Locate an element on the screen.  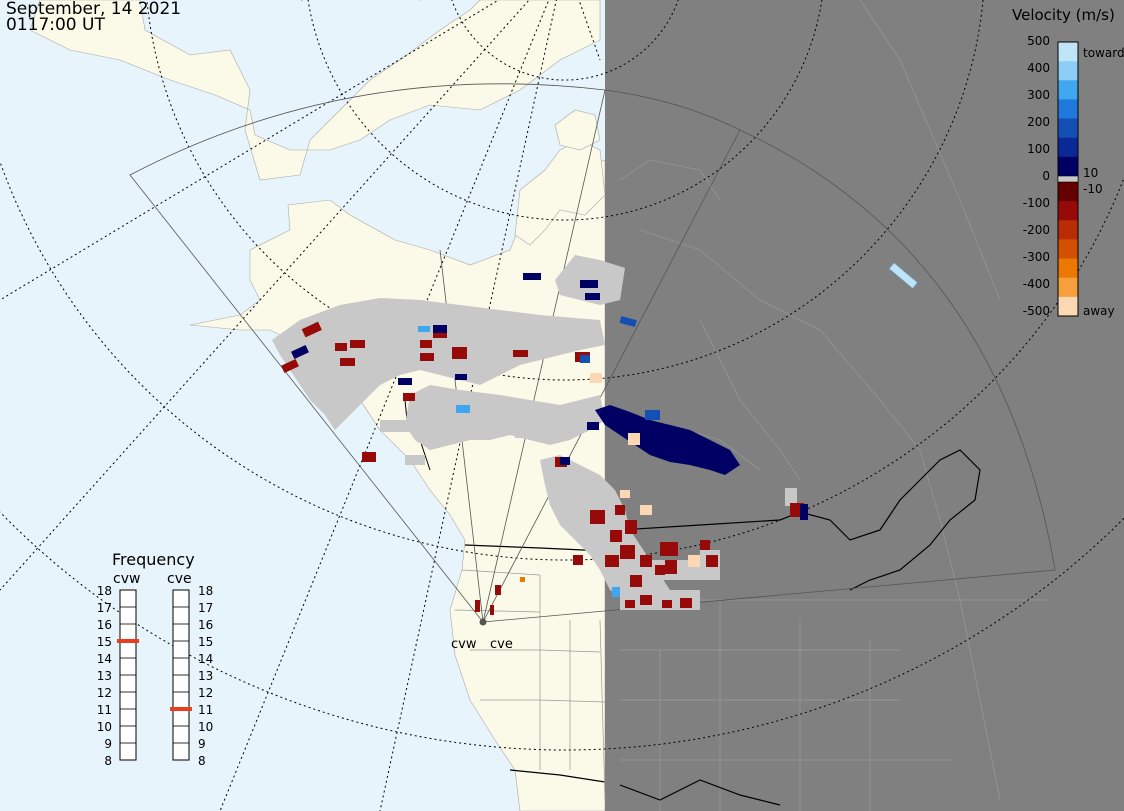
colorbar-zero-band is located at coordinates (1068, 179).